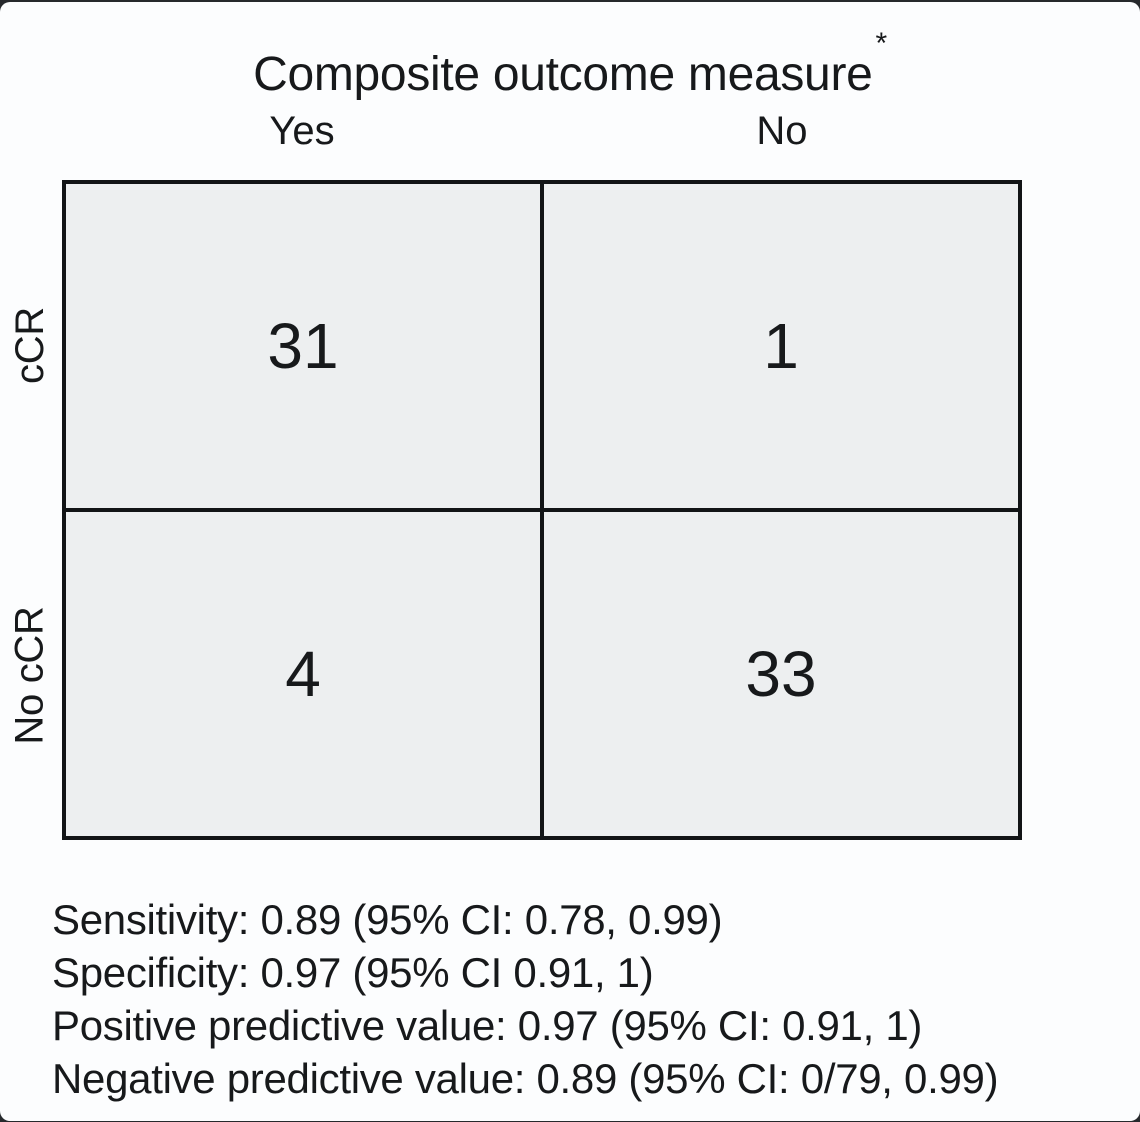 The width and height of the screenshot is (1140, 1122). I want to click on cell-no-ccr-yes: 4, so click(304, 673).